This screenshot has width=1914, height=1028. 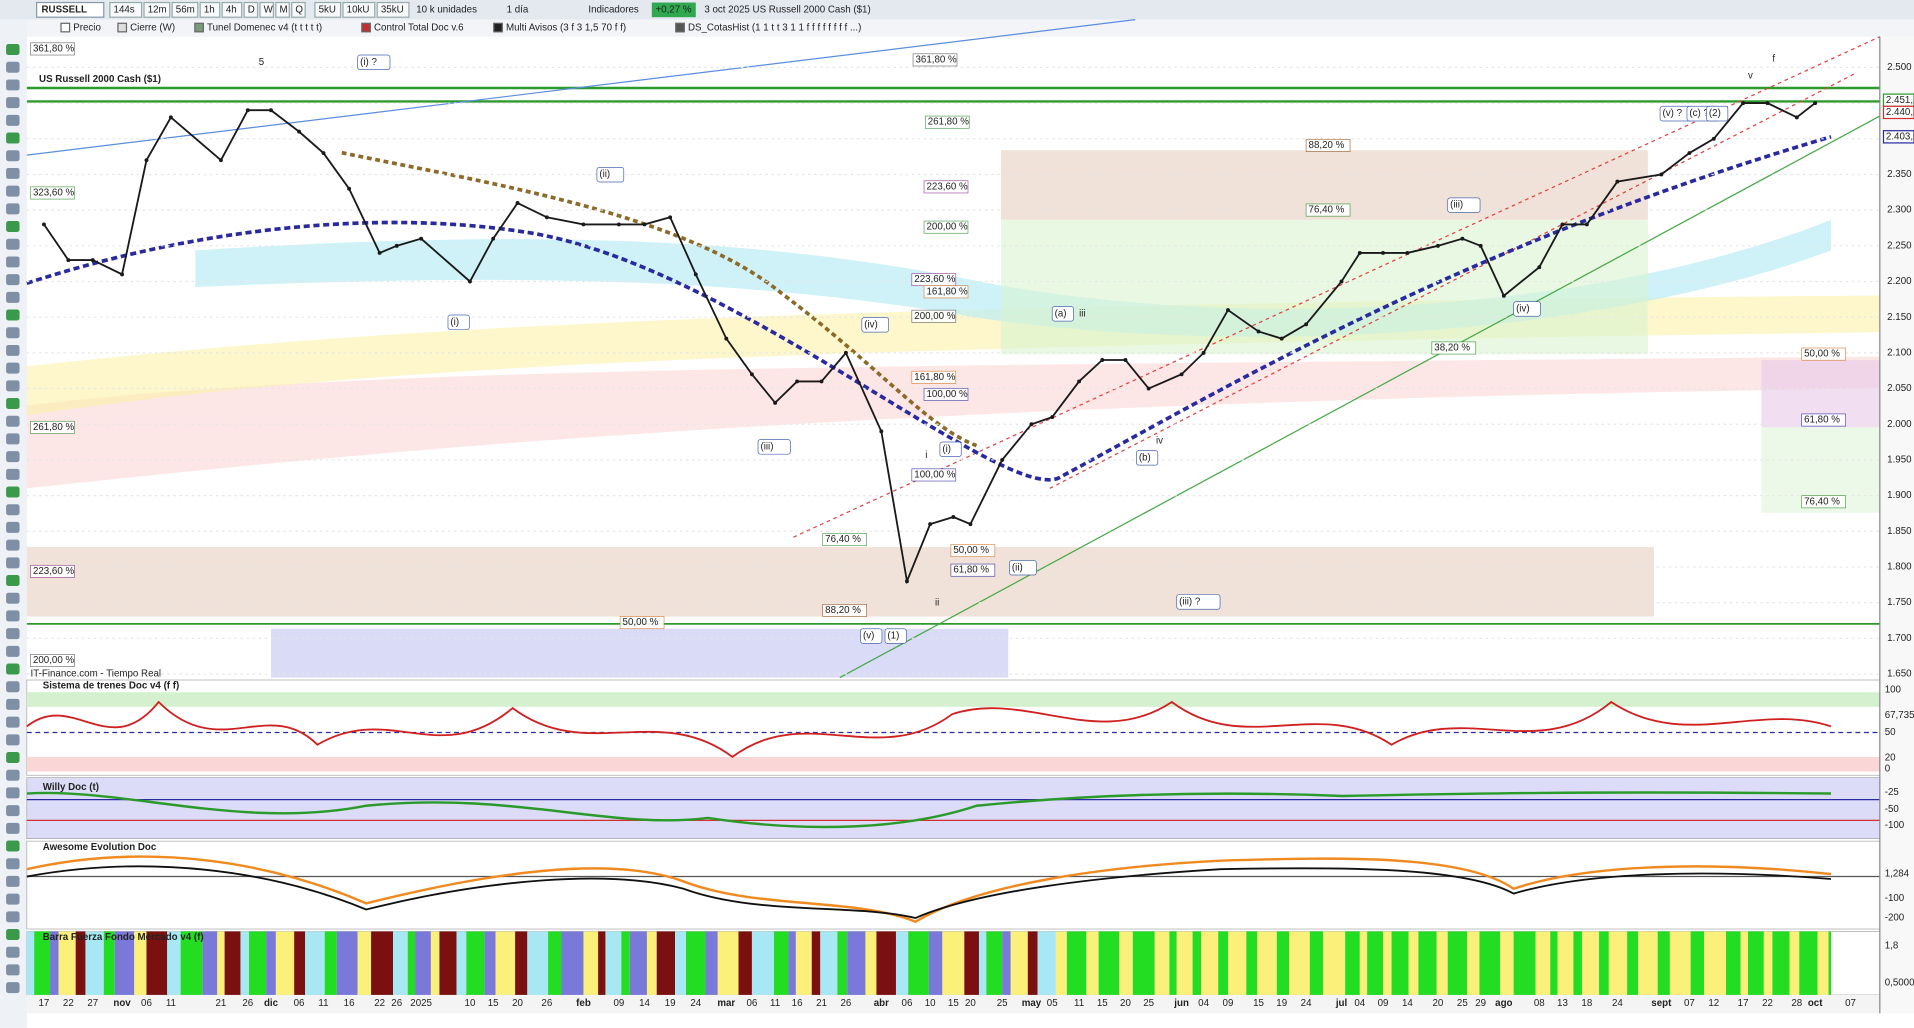 What do you see at coordinates (1899, 495) in the screenshot?
I see `y-tick-label: 1.900` at bounding box center [1899, 495].